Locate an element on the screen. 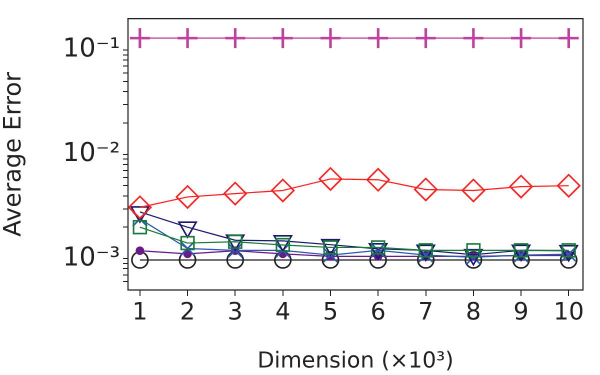  x-tick-label: 1 is located at coordinates (140, 312).